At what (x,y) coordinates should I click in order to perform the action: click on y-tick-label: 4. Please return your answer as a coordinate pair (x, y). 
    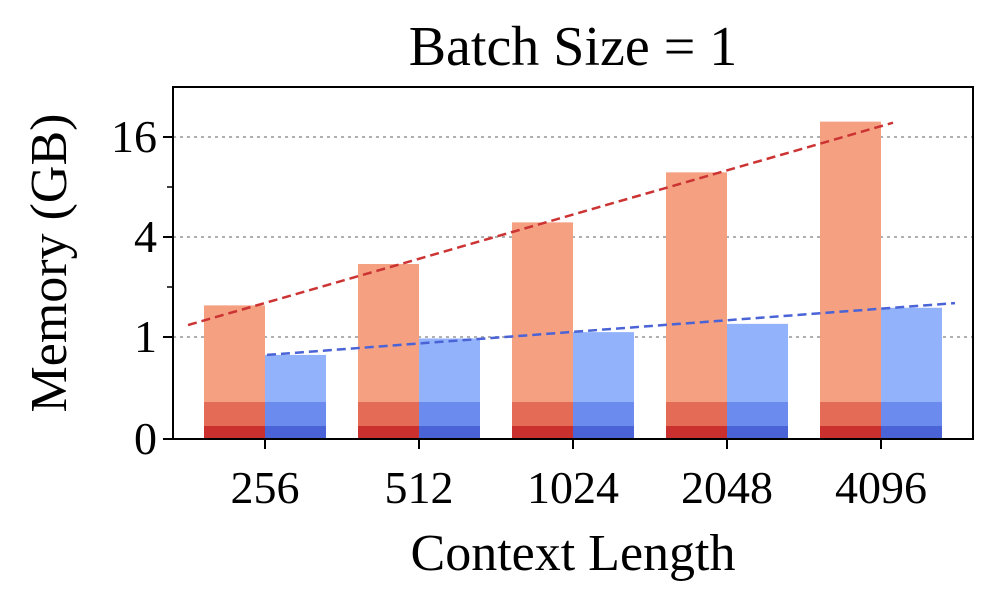
    Looking at the image, I should click on (145, 236).